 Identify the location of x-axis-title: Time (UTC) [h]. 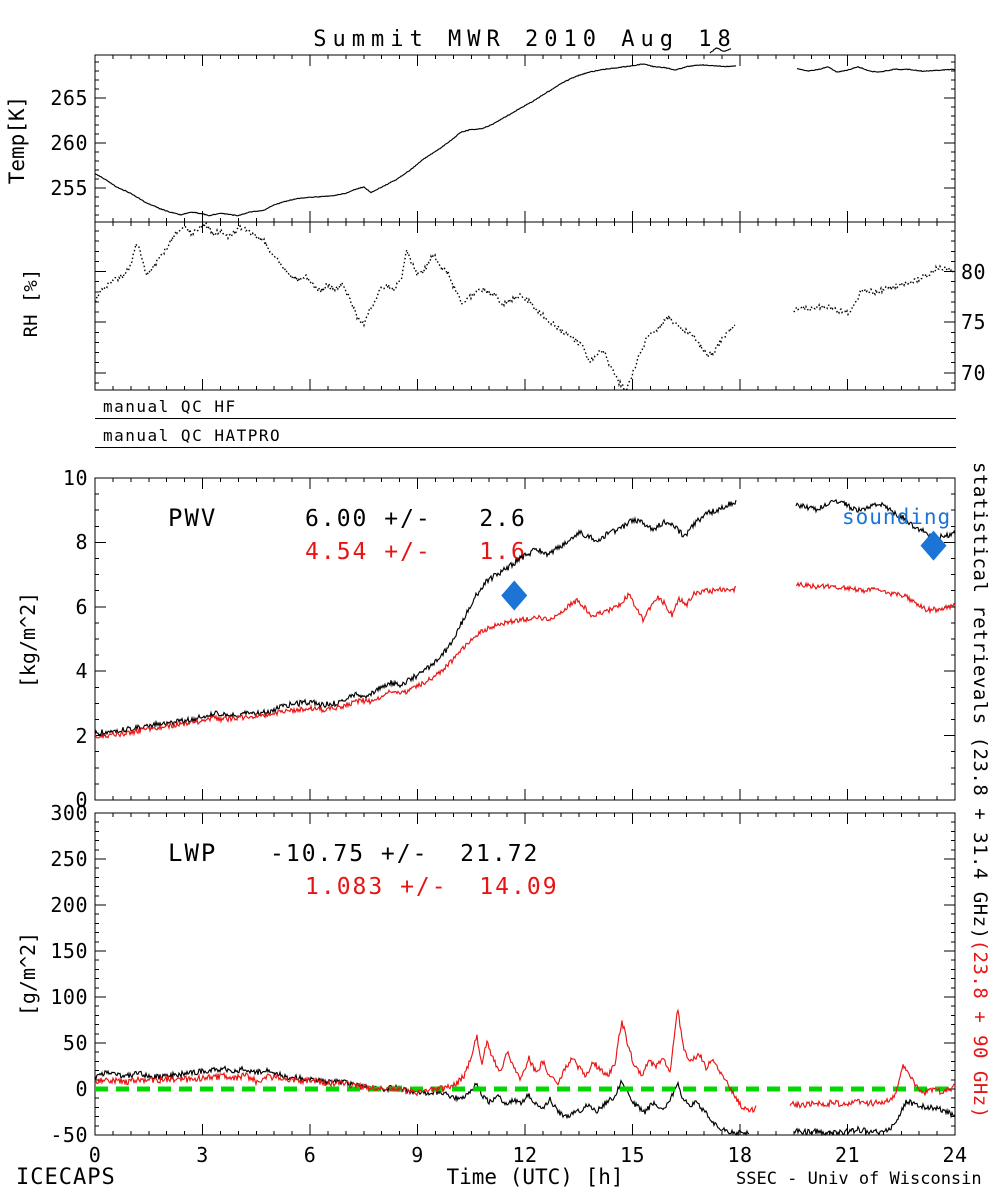
(535, 1177).